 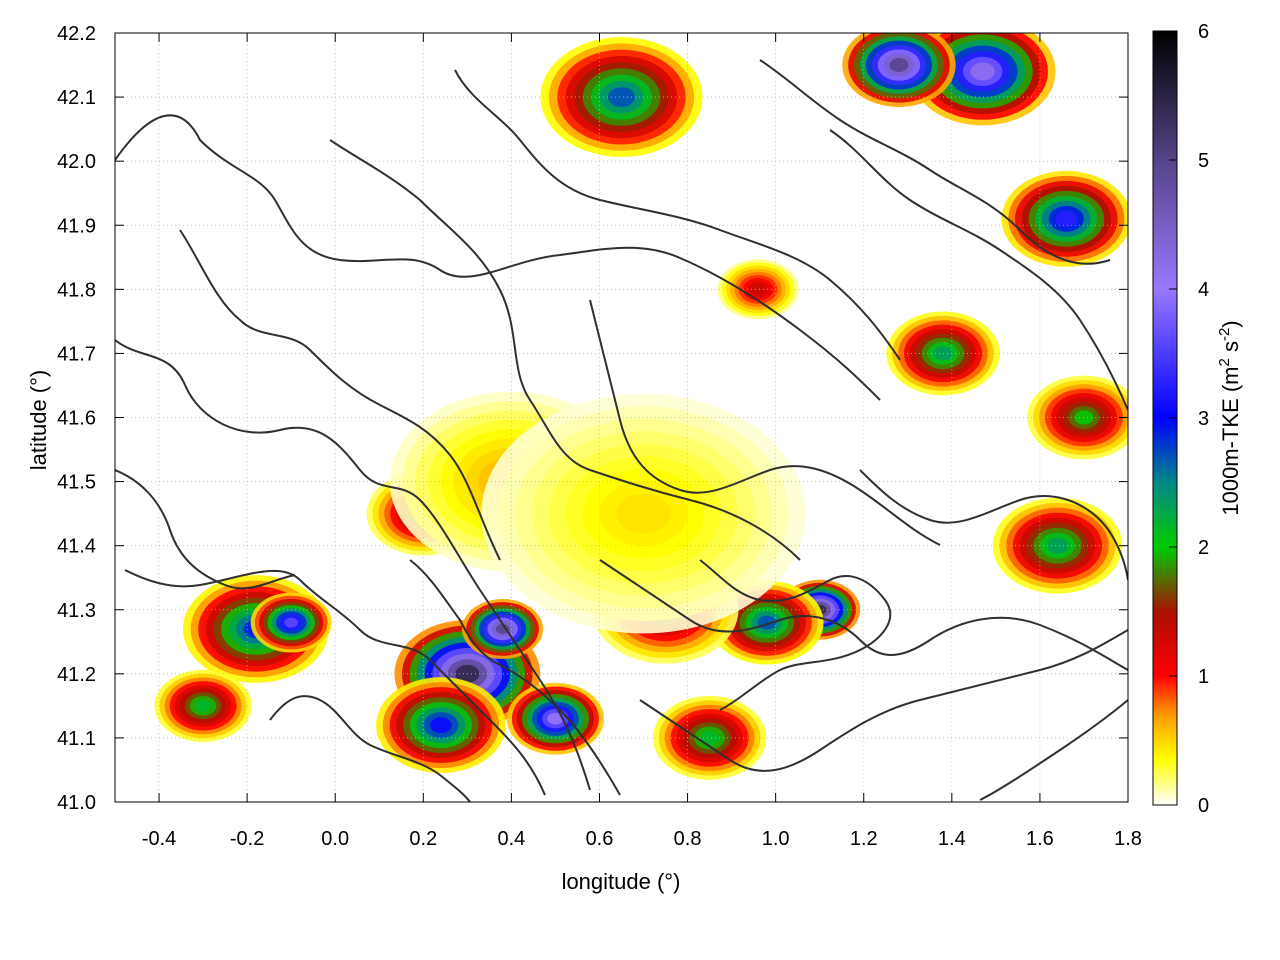 I want to click on x-tick-label: 0.8, so click(x=688, y=839).